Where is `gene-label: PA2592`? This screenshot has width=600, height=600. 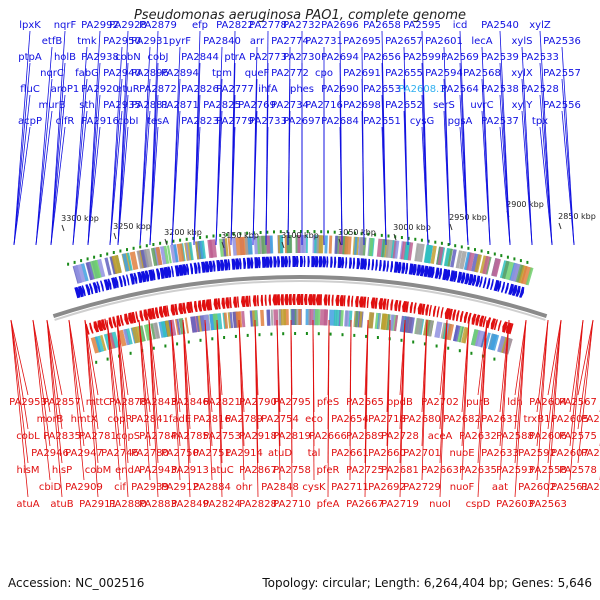 gene-label: PA2592 is located at coordinates (537, 453).